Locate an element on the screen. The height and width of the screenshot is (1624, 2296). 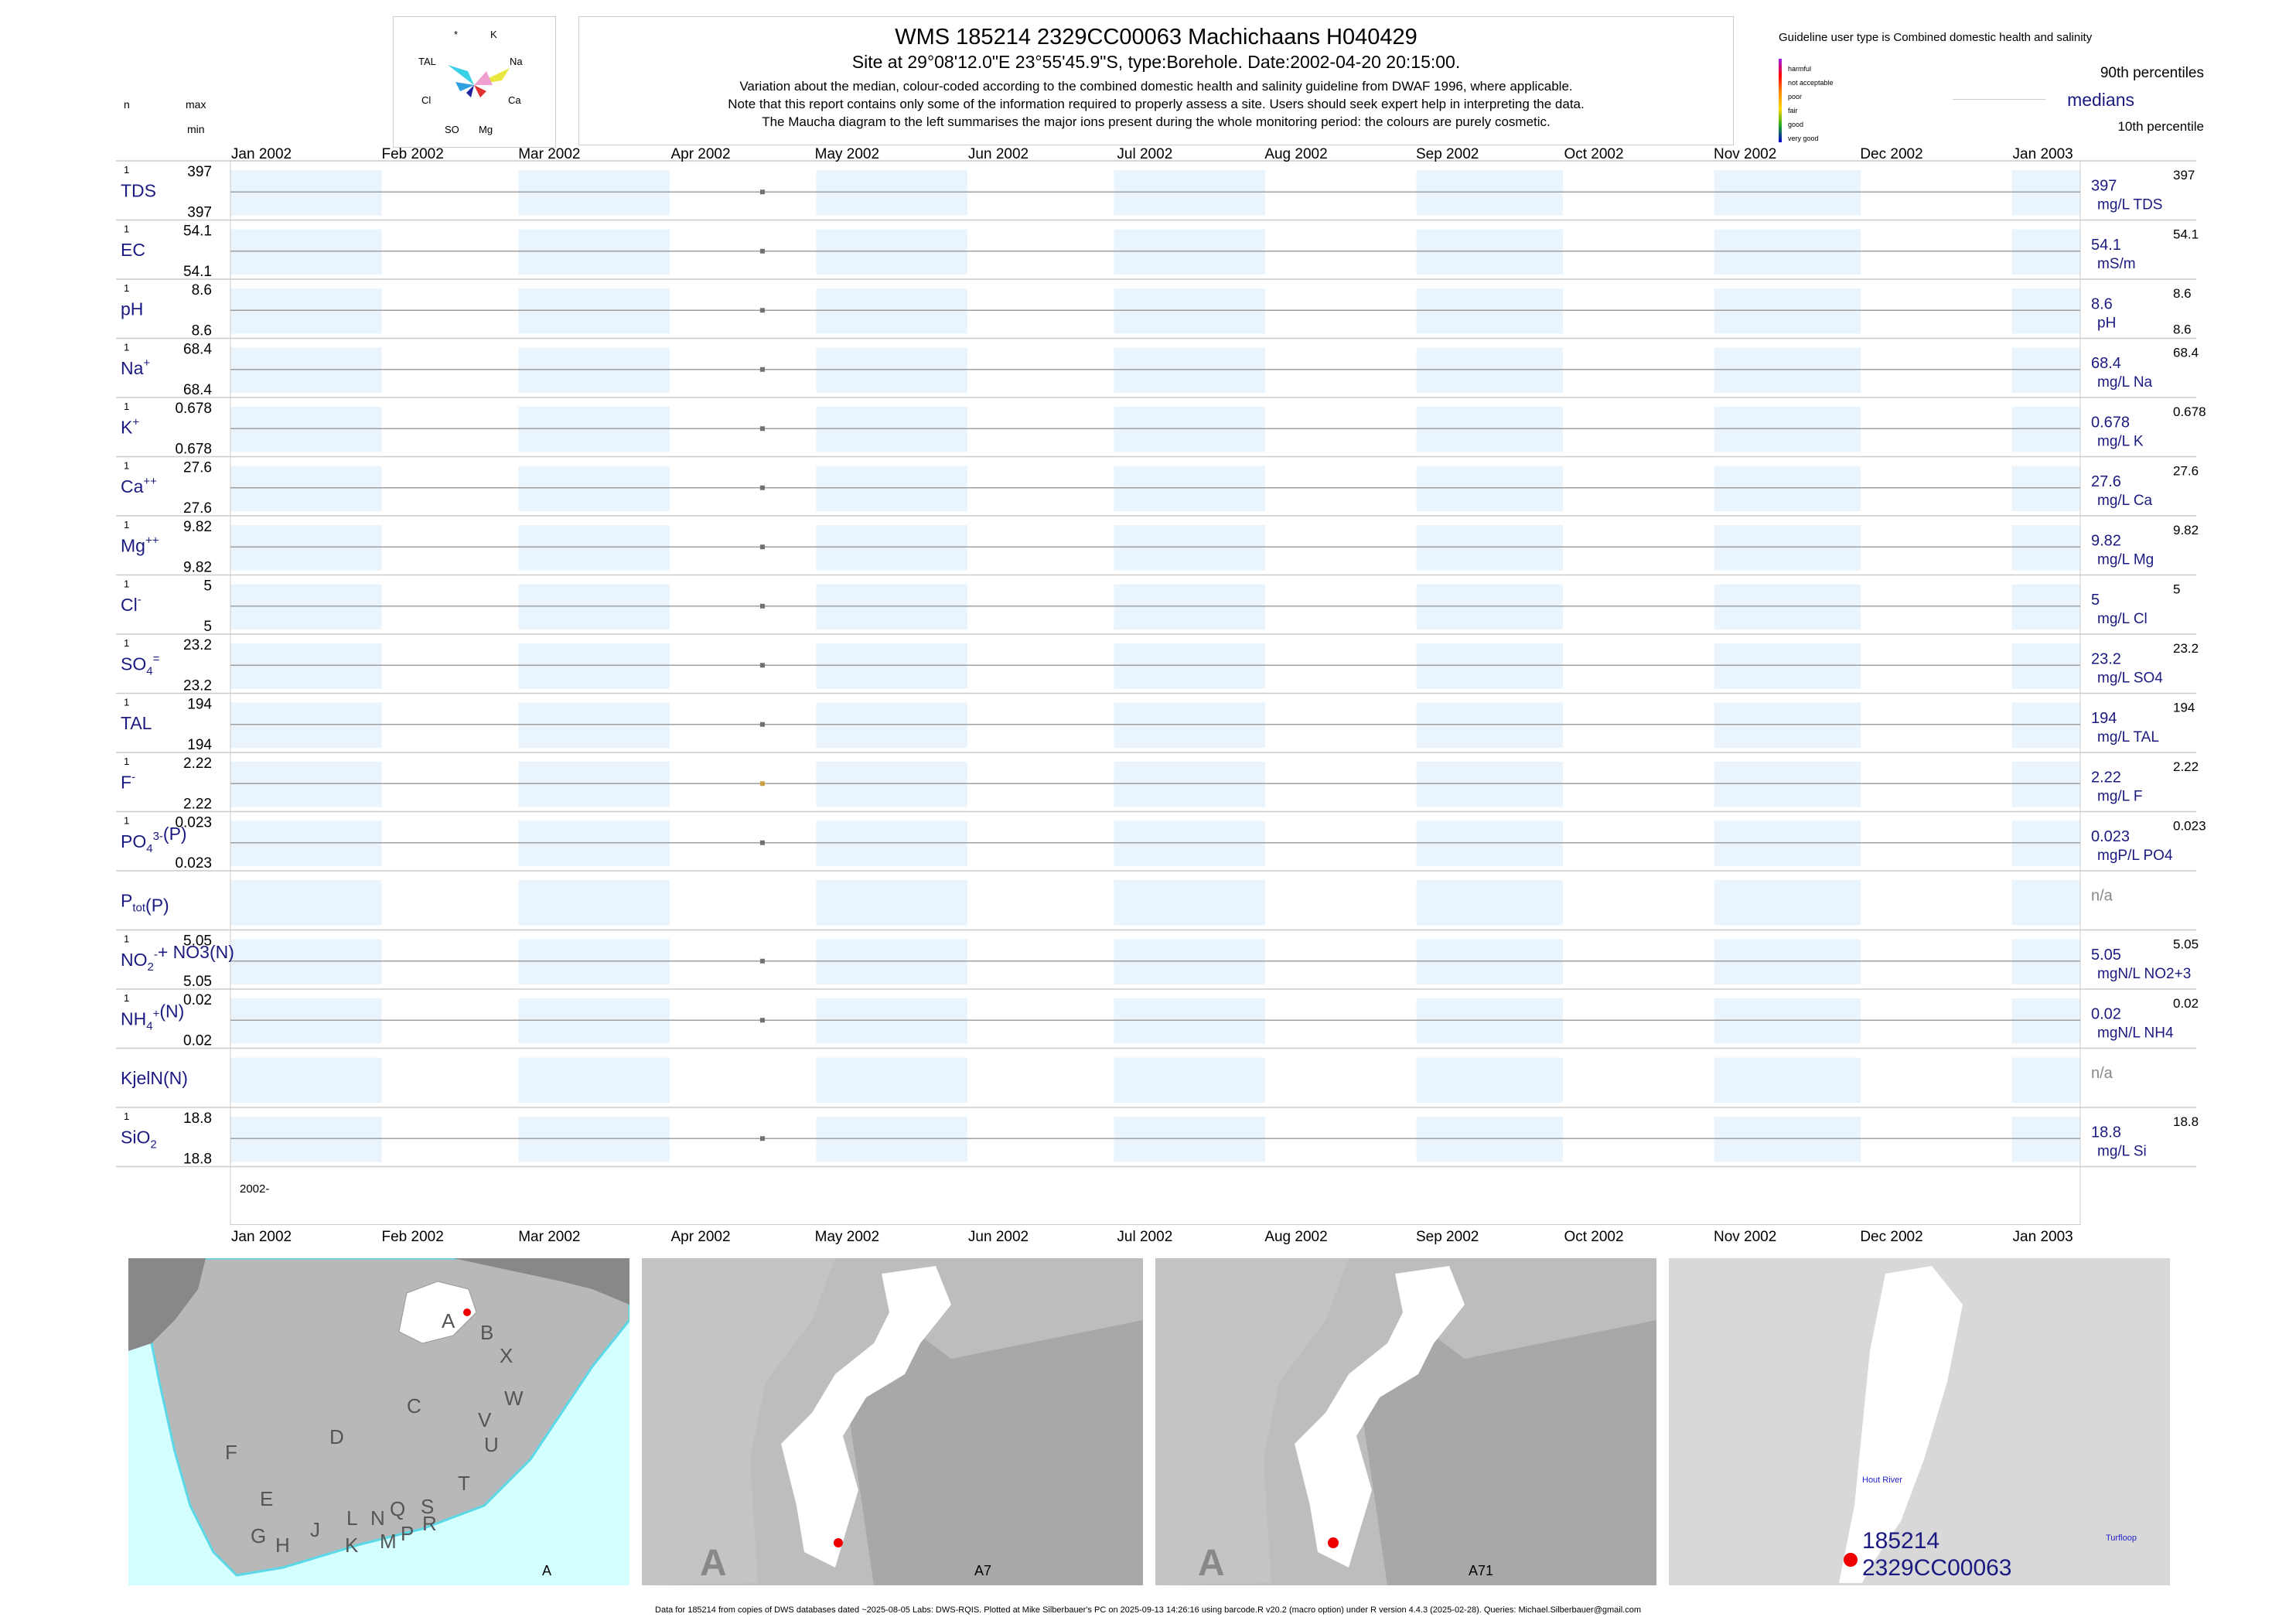
maucha-so4-wedge is located at coordinates (470, 91).